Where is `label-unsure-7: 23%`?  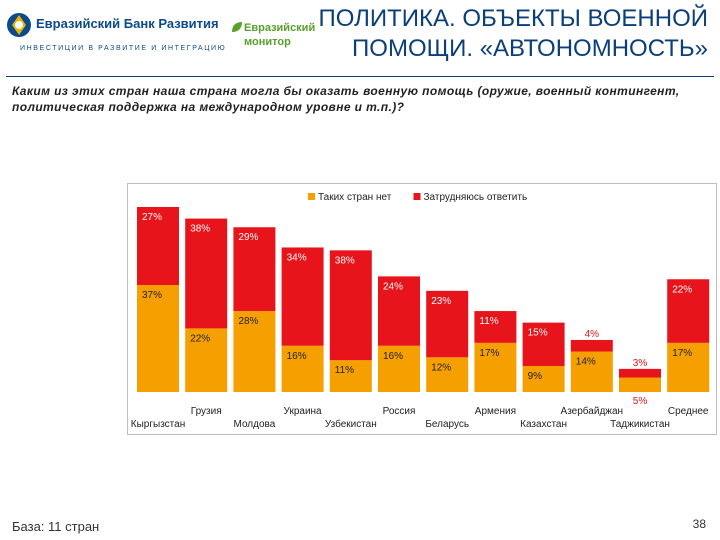
label-unsure-7: 23% is located at coordinates (441, 301).